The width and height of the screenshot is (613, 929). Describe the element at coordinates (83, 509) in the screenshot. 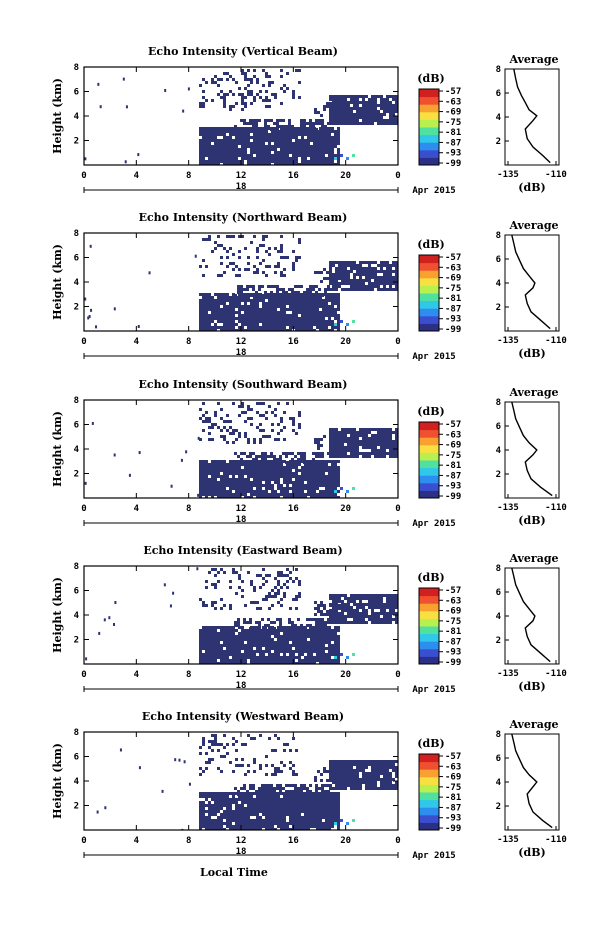

I see `x-tick-label: 0` at that location.